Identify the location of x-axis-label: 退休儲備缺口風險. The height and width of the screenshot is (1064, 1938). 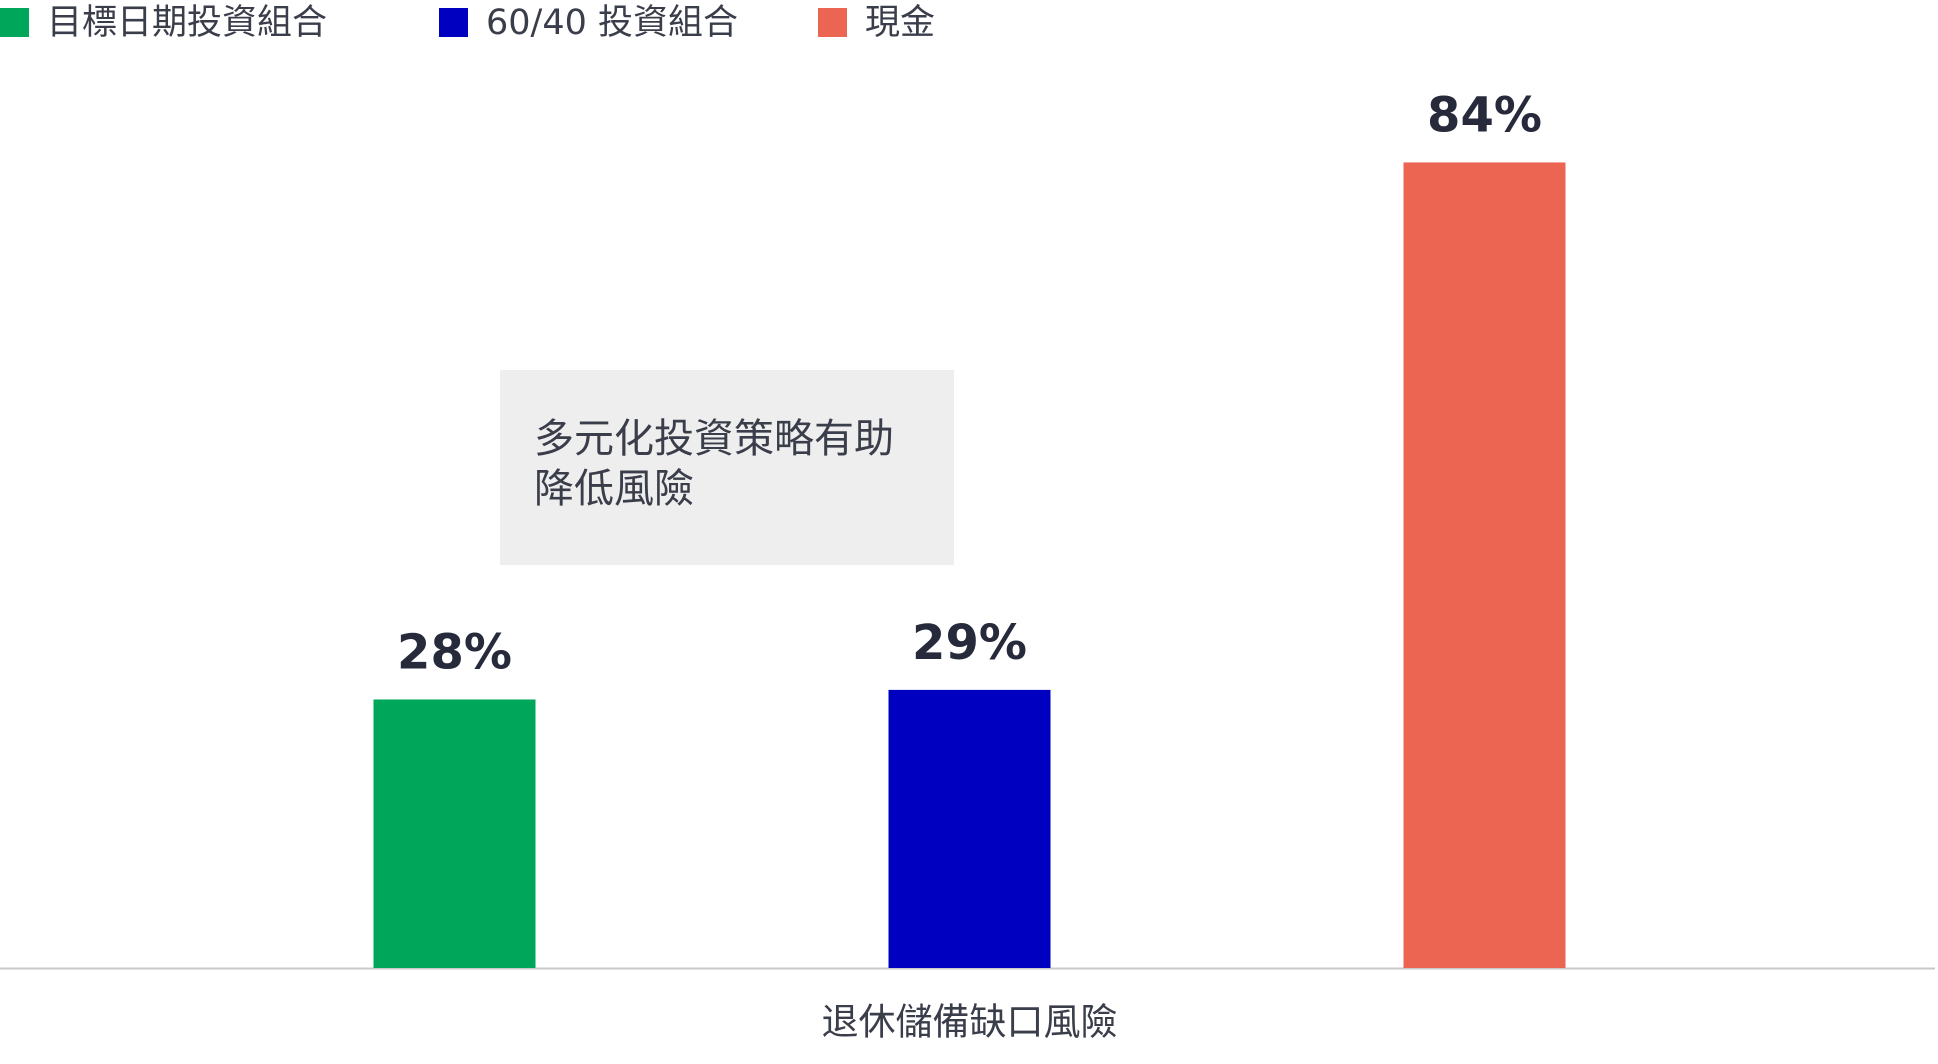
(970, 1022).